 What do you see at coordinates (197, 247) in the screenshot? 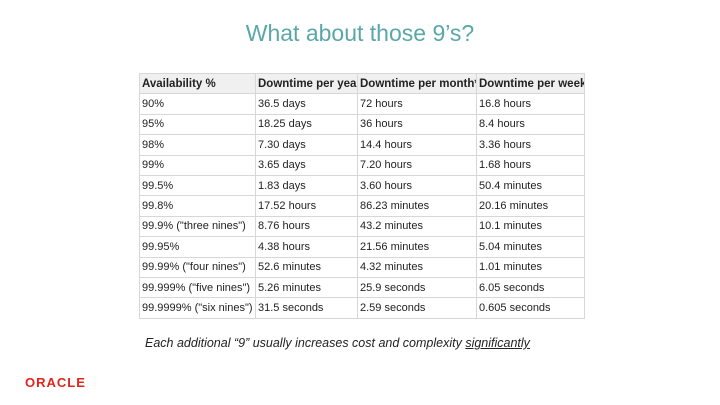
I see `table-cell: 99.95%` at bounding box center [197, 247].